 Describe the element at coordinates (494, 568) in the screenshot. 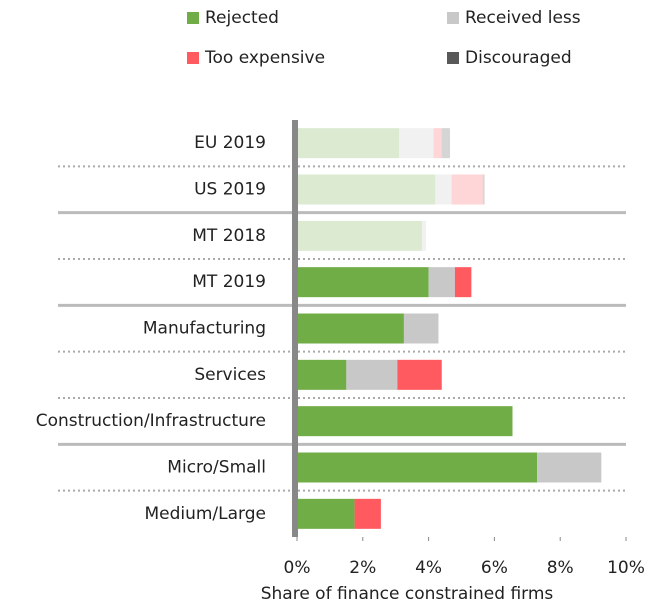

I see `x-tick-label: 6%` at that location.